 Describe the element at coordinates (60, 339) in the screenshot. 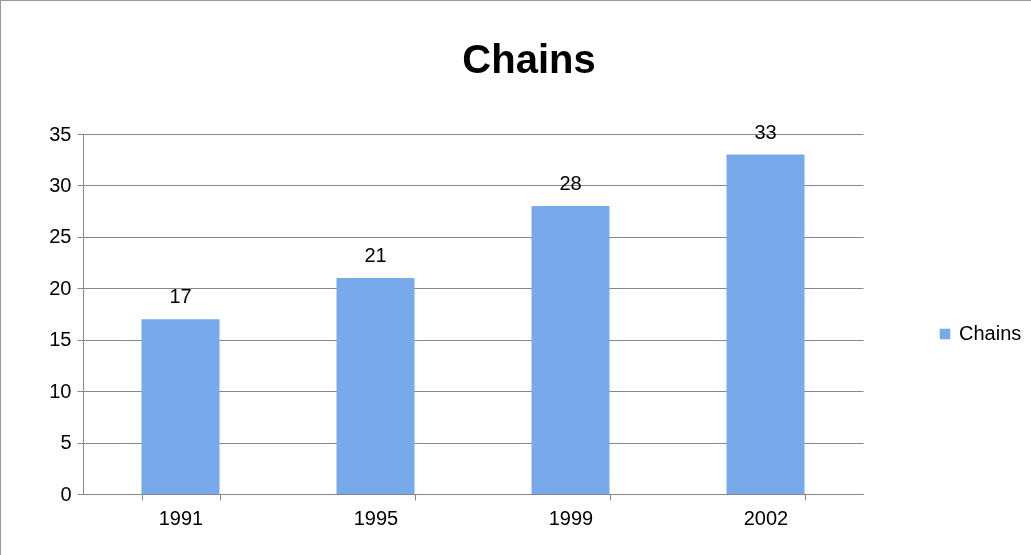

I see `y-tick-label: 15` at that location.